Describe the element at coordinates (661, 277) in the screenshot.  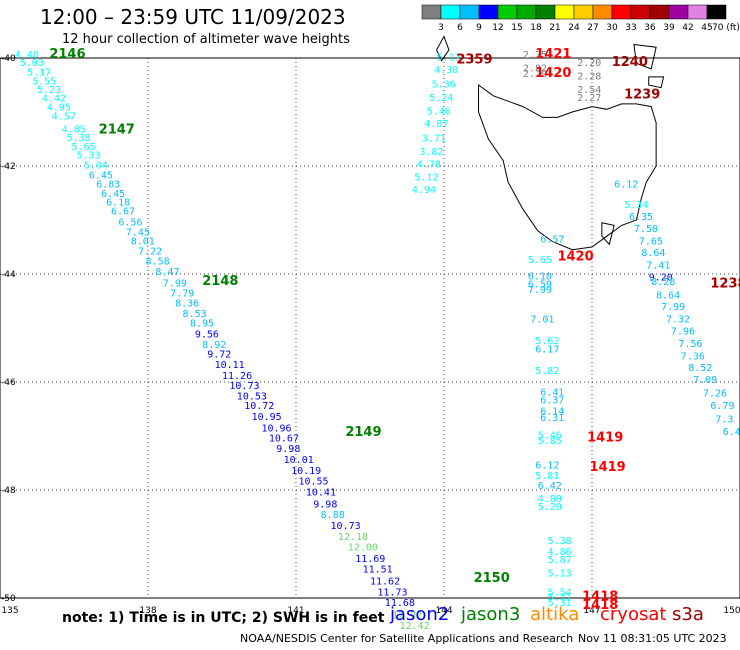
I see `wave-height-value: 9.20` at that location.